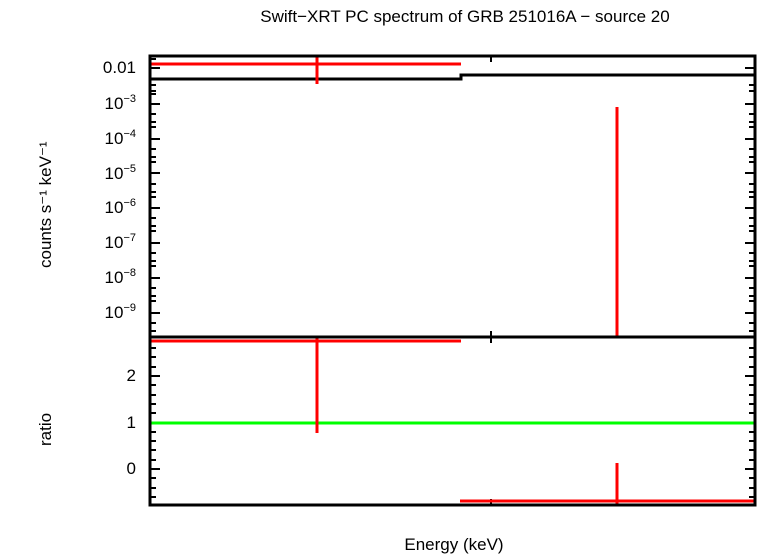 The image size is (758, 556). Describe the element at coordinates (119, 67) in the screenshot. I see `y-tick-top-0: 0.01` at that location.